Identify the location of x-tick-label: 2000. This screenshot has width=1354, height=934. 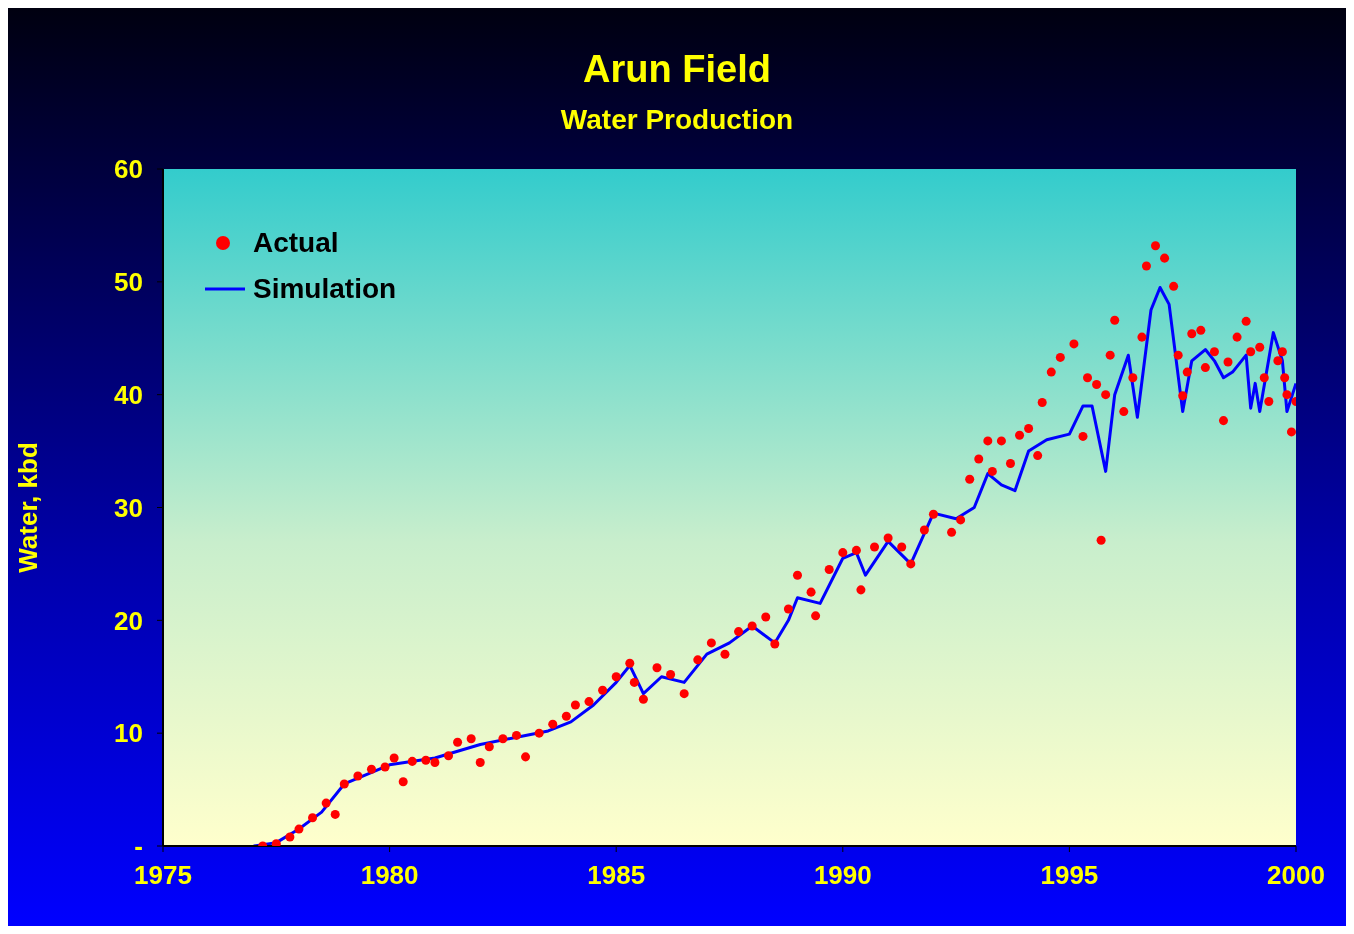
(1296, 875).